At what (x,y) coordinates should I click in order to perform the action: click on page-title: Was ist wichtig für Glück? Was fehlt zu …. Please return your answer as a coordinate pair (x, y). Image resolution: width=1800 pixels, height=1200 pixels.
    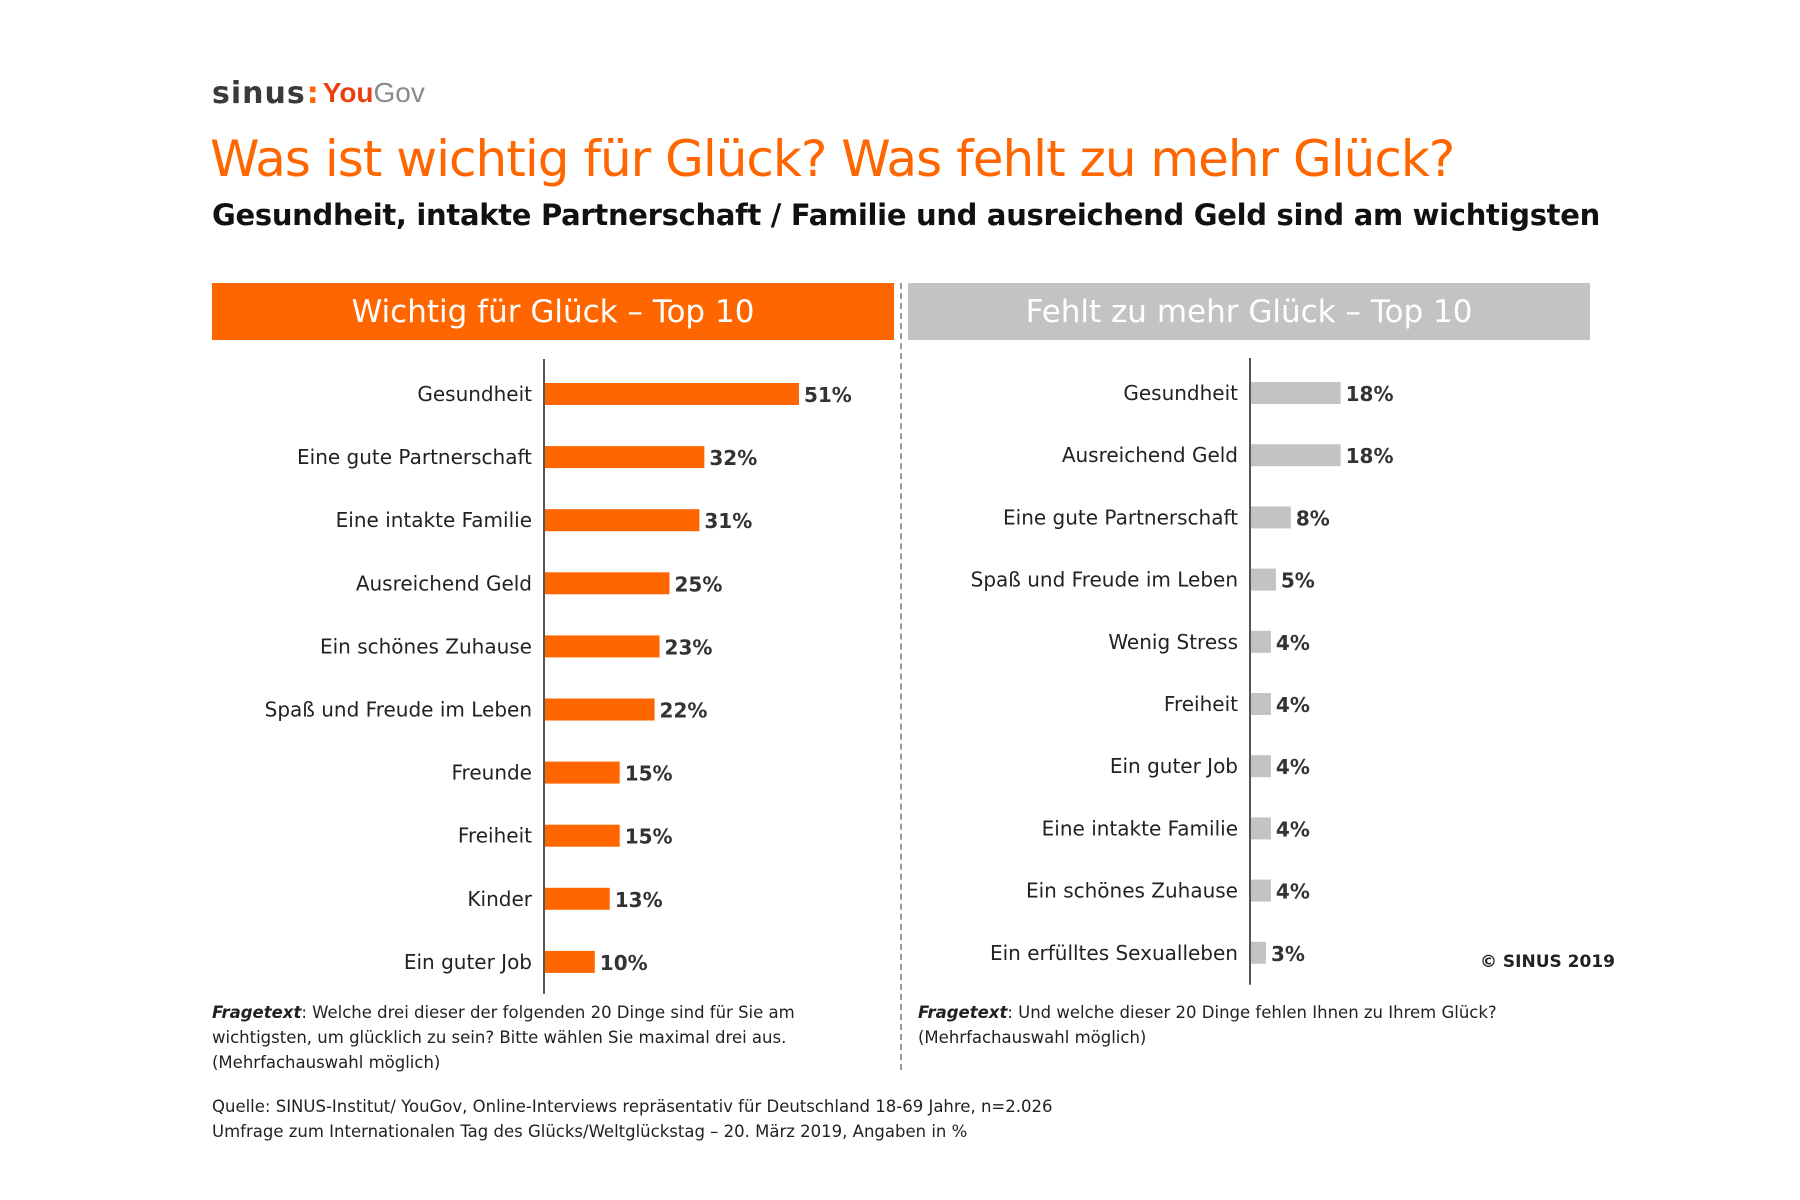
    Looking at the image, I should click on (832, 159).